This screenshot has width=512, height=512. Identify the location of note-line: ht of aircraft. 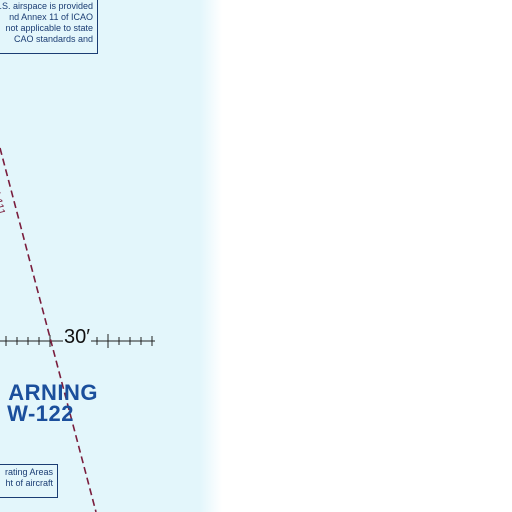
(29, 483).